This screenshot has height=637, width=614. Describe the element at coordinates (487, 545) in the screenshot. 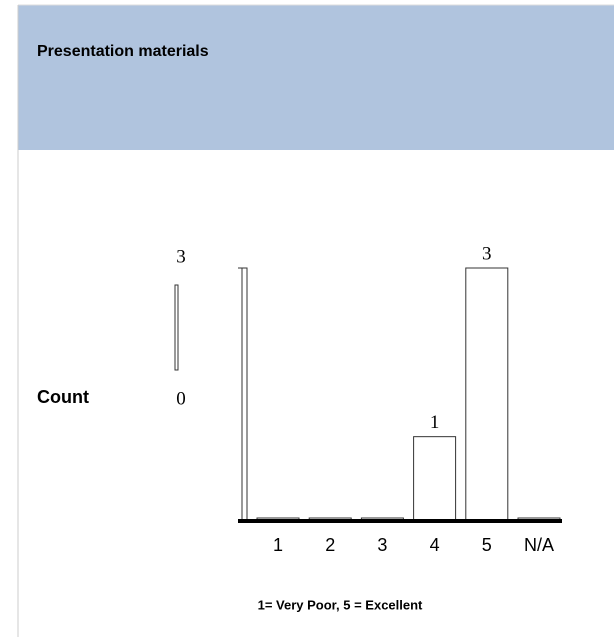

I see `x-tick-label: 5` at that location.